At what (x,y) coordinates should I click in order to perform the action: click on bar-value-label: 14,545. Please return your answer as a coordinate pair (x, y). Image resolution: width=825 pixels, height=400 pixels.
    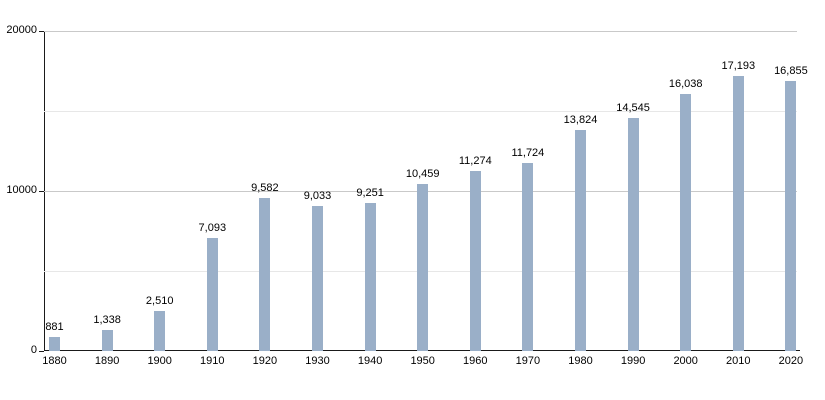
    Looking at the image, I should click on (633, 108).